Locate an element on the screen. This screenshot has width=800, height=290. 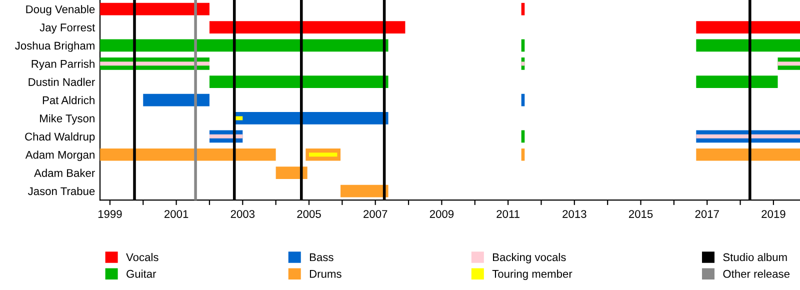
x-tick-label: 1999 is located at coordinates (110, 214).